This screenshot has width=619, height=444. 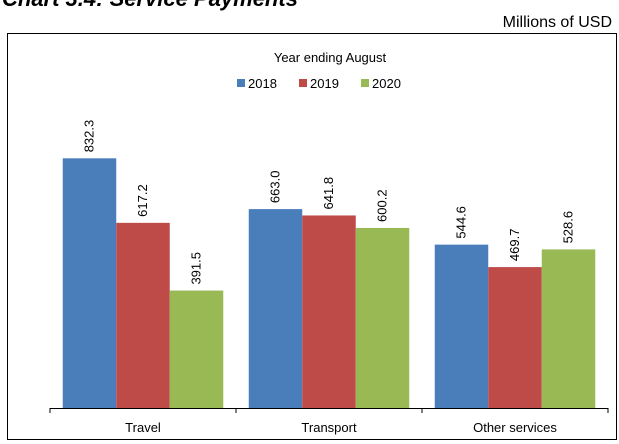 I want to click on value-label: 832.3, so click(x=89, y=136).